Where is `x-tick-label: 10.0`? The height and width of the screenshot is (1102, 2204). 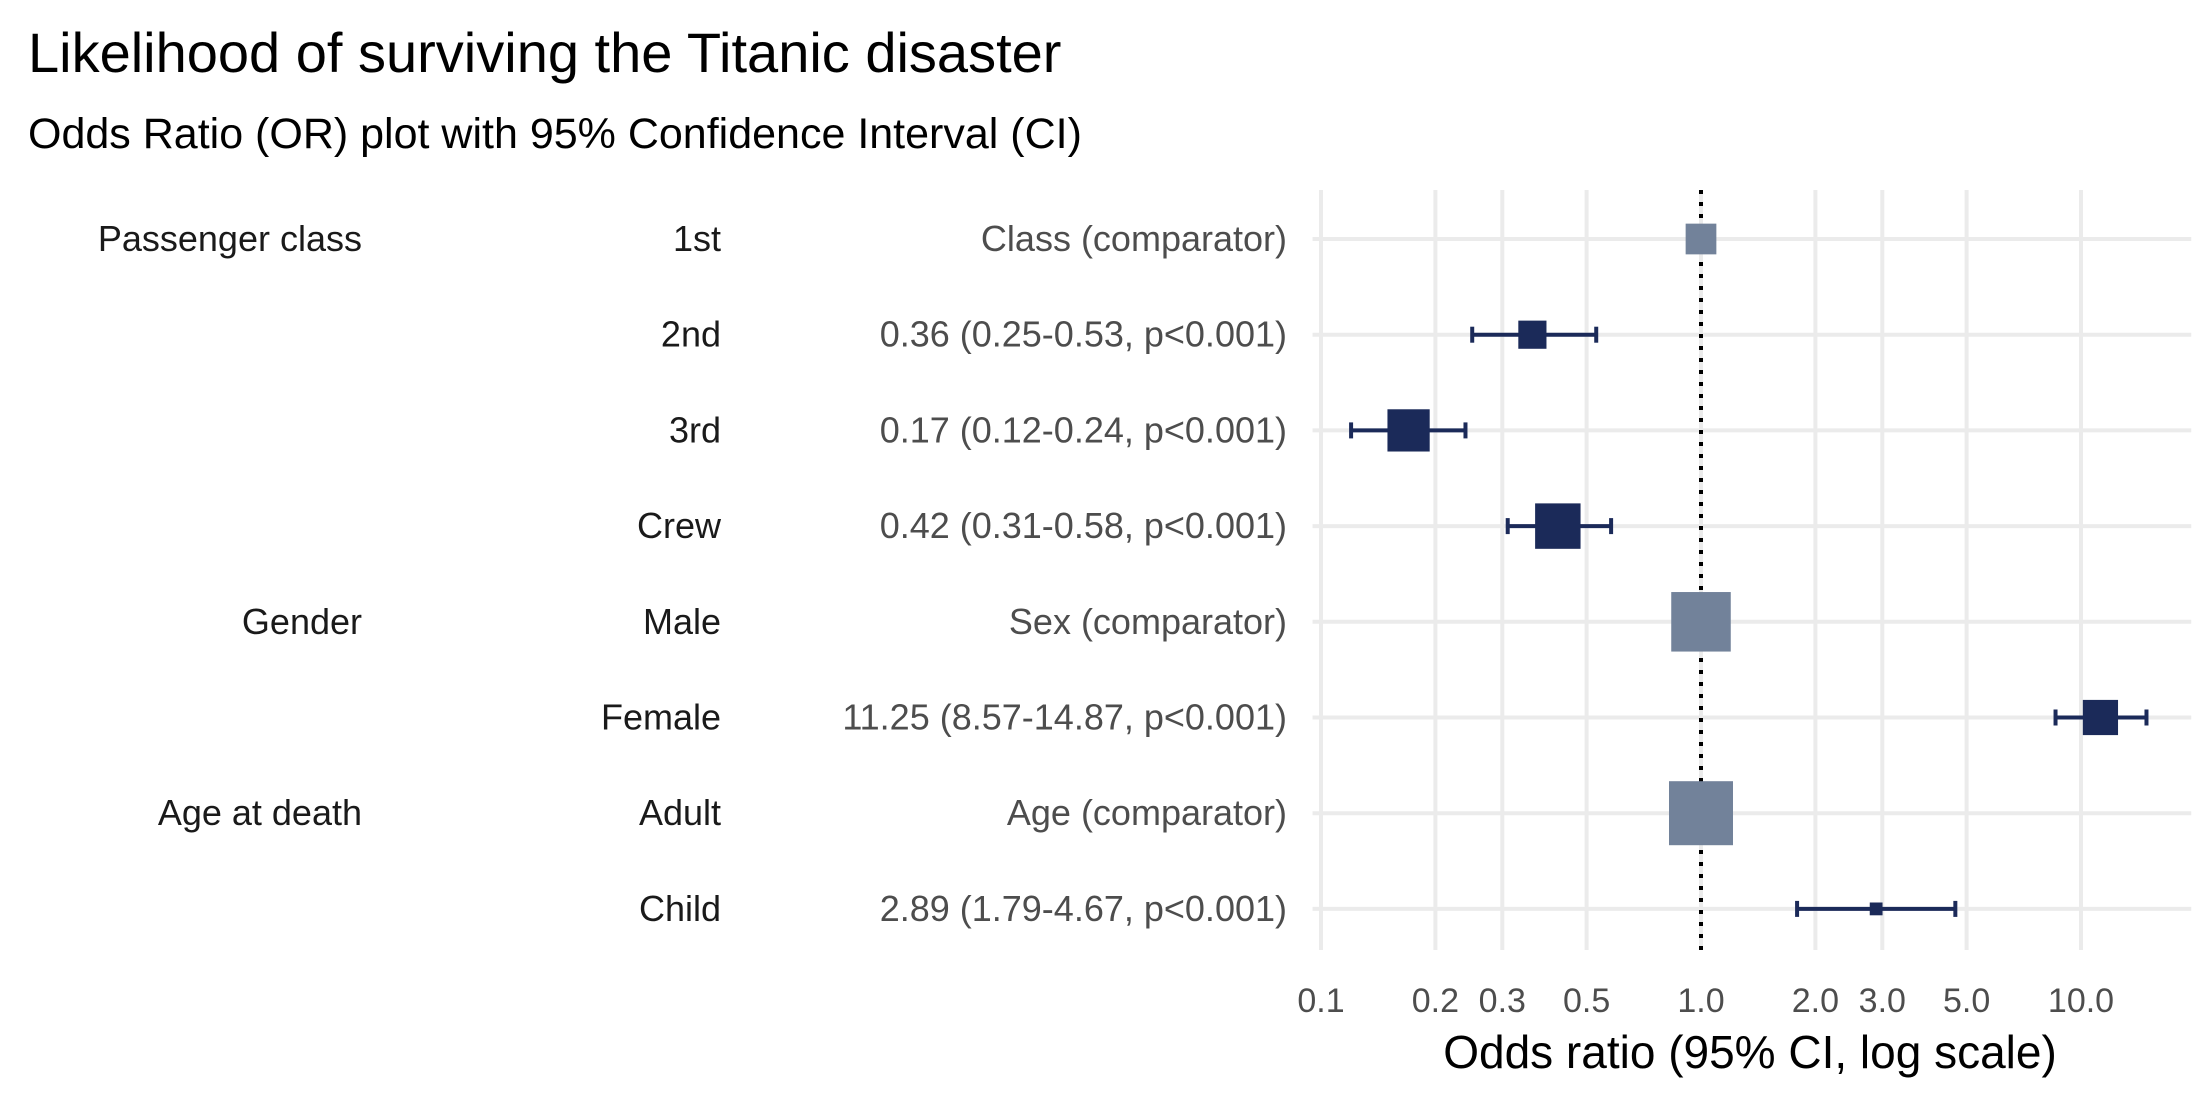 x-tick-label: 10.0 is located at coordinates (2081, 1001).